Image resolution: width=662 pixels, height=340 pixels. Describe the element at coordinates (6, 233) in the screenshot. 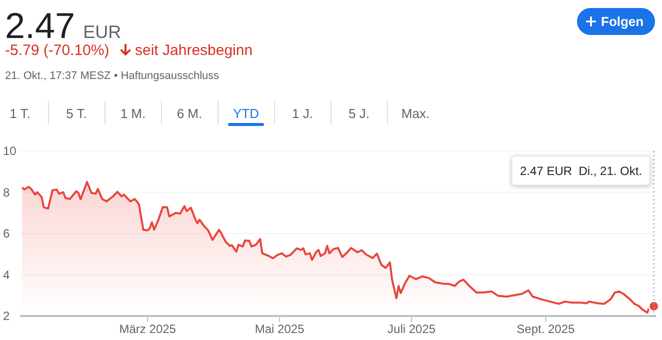

I see `y-tick-label: 6` at that location.